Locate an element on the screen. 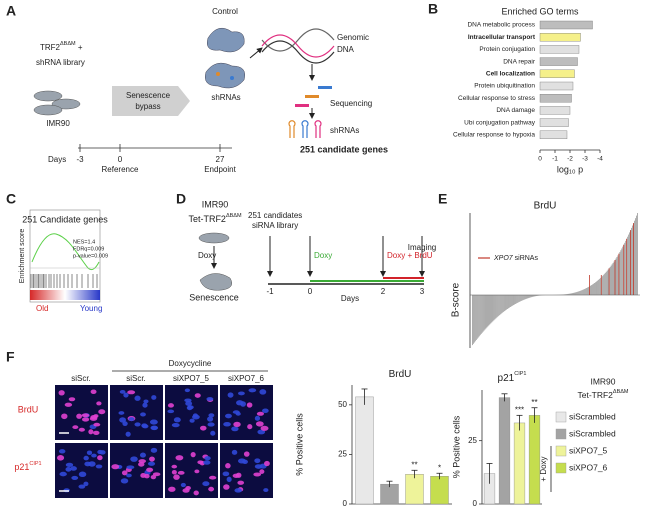 This screenshot has height=507, width=650. y-label: B-score is located at coordinates (456, 299).